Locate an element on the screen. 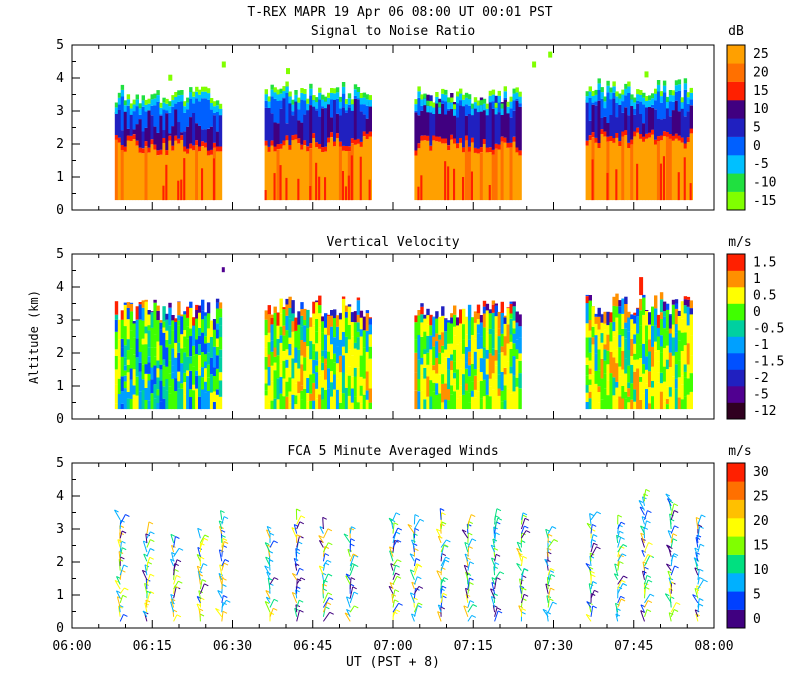 This screenshot has width=800, height=700. colorbar-label: -1.5 is located at coordinates (768, 361).